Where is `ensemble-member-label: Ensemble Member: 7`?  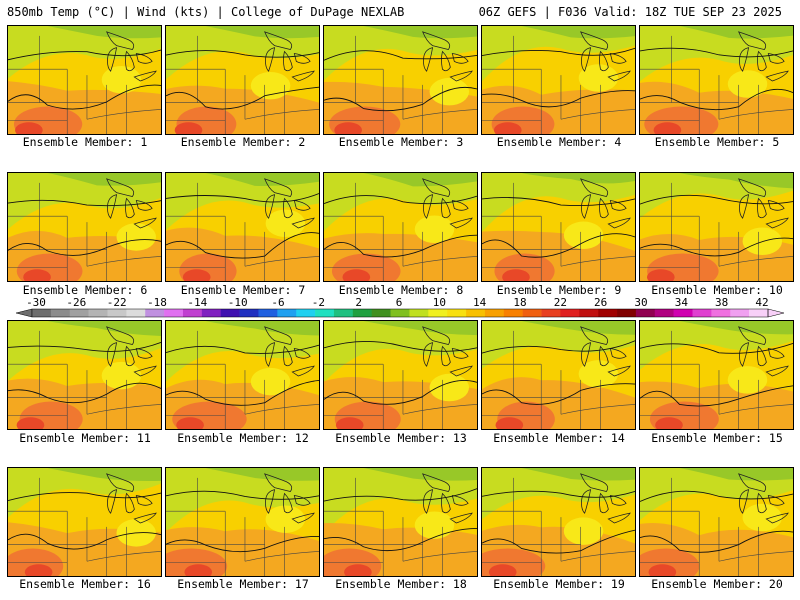 ensemble-member-label: Ensemble Member: 7 is located at coordinates (243, 290).